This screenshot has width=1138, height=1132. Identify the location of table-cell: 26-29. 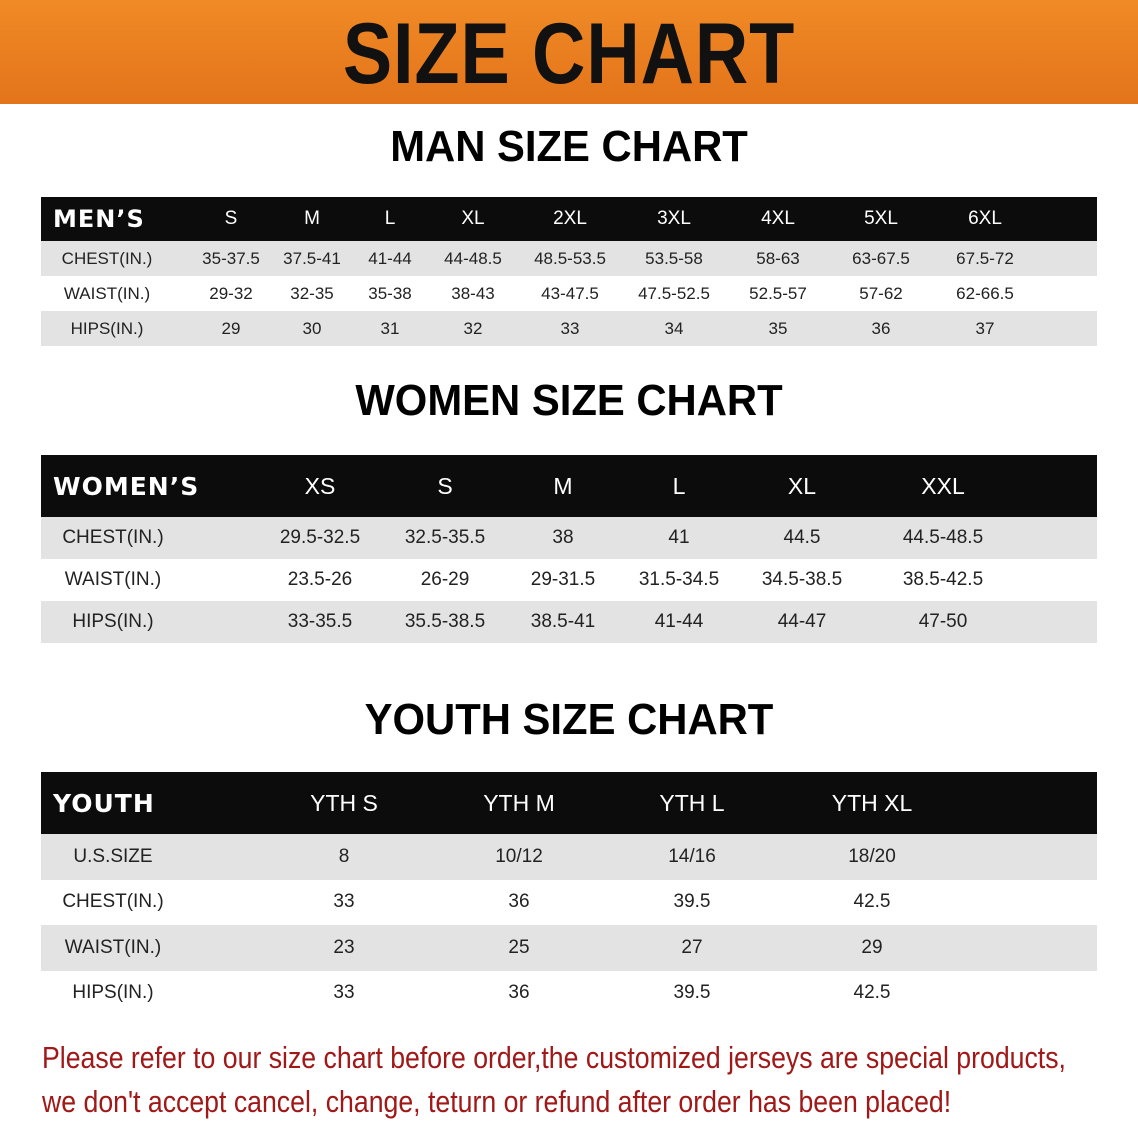
(445, 579).